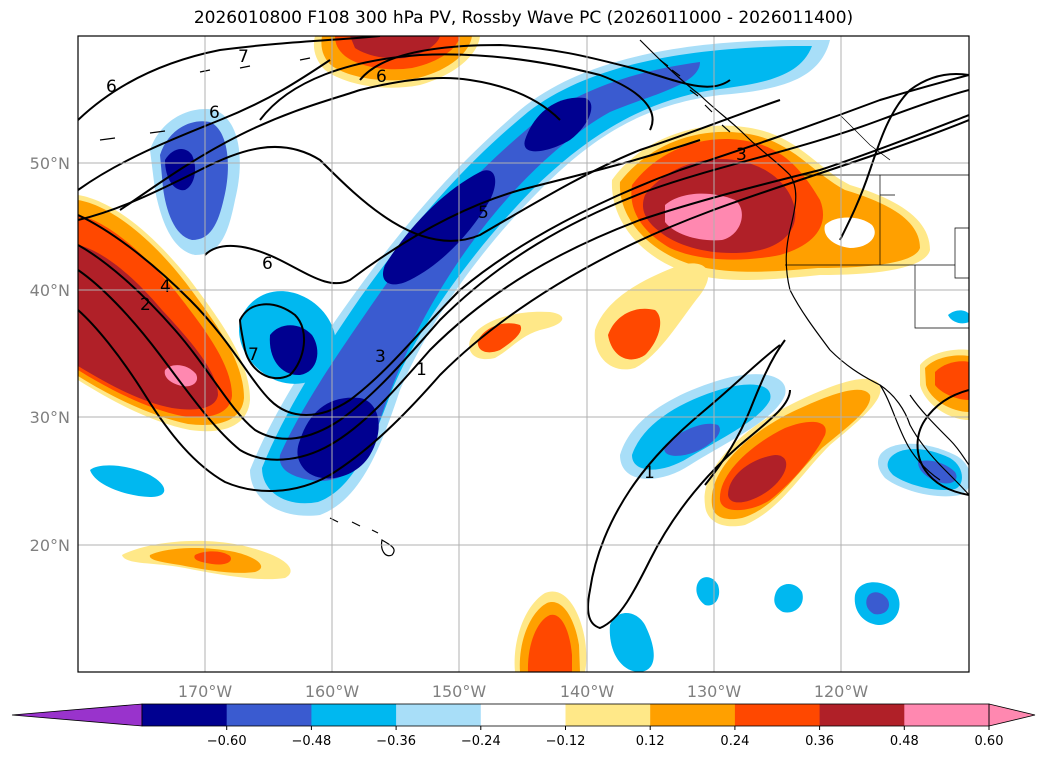 The image size is (1047, 765). I want to click on colorbar-tick-label: −0.36, so click(396, 741).